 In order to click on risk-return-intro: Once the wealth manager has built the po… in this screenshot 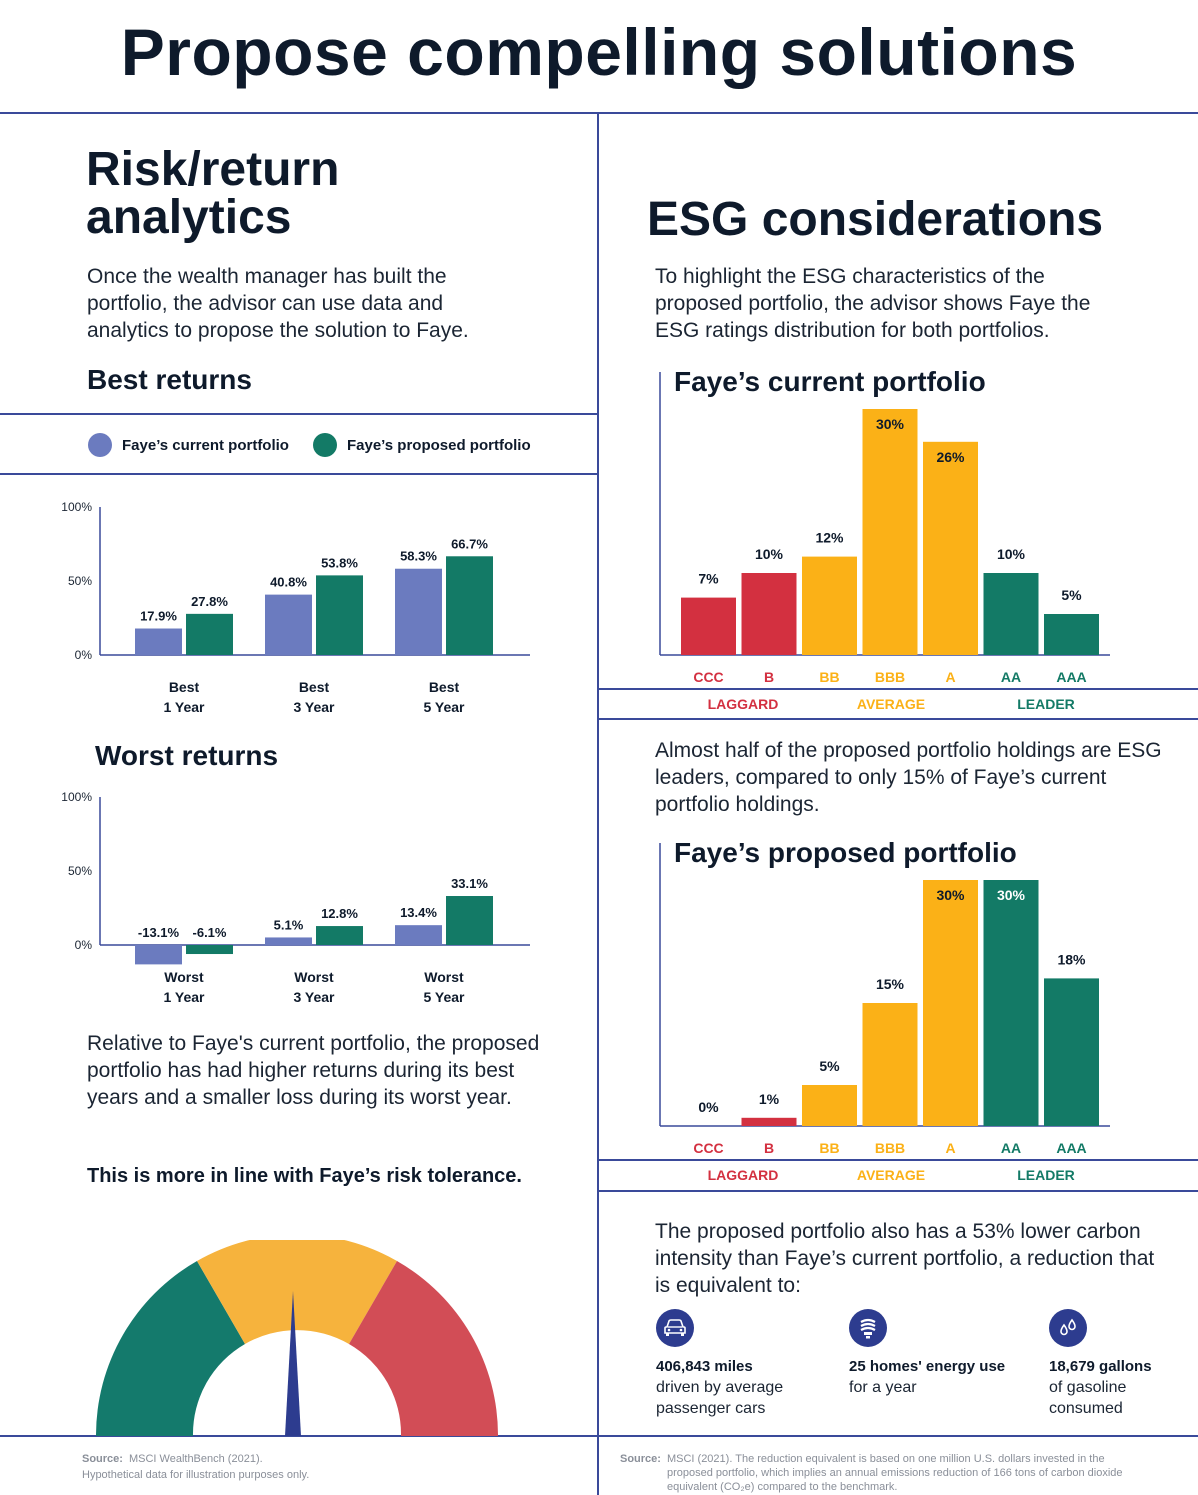, I will do `click(278, 303)`.